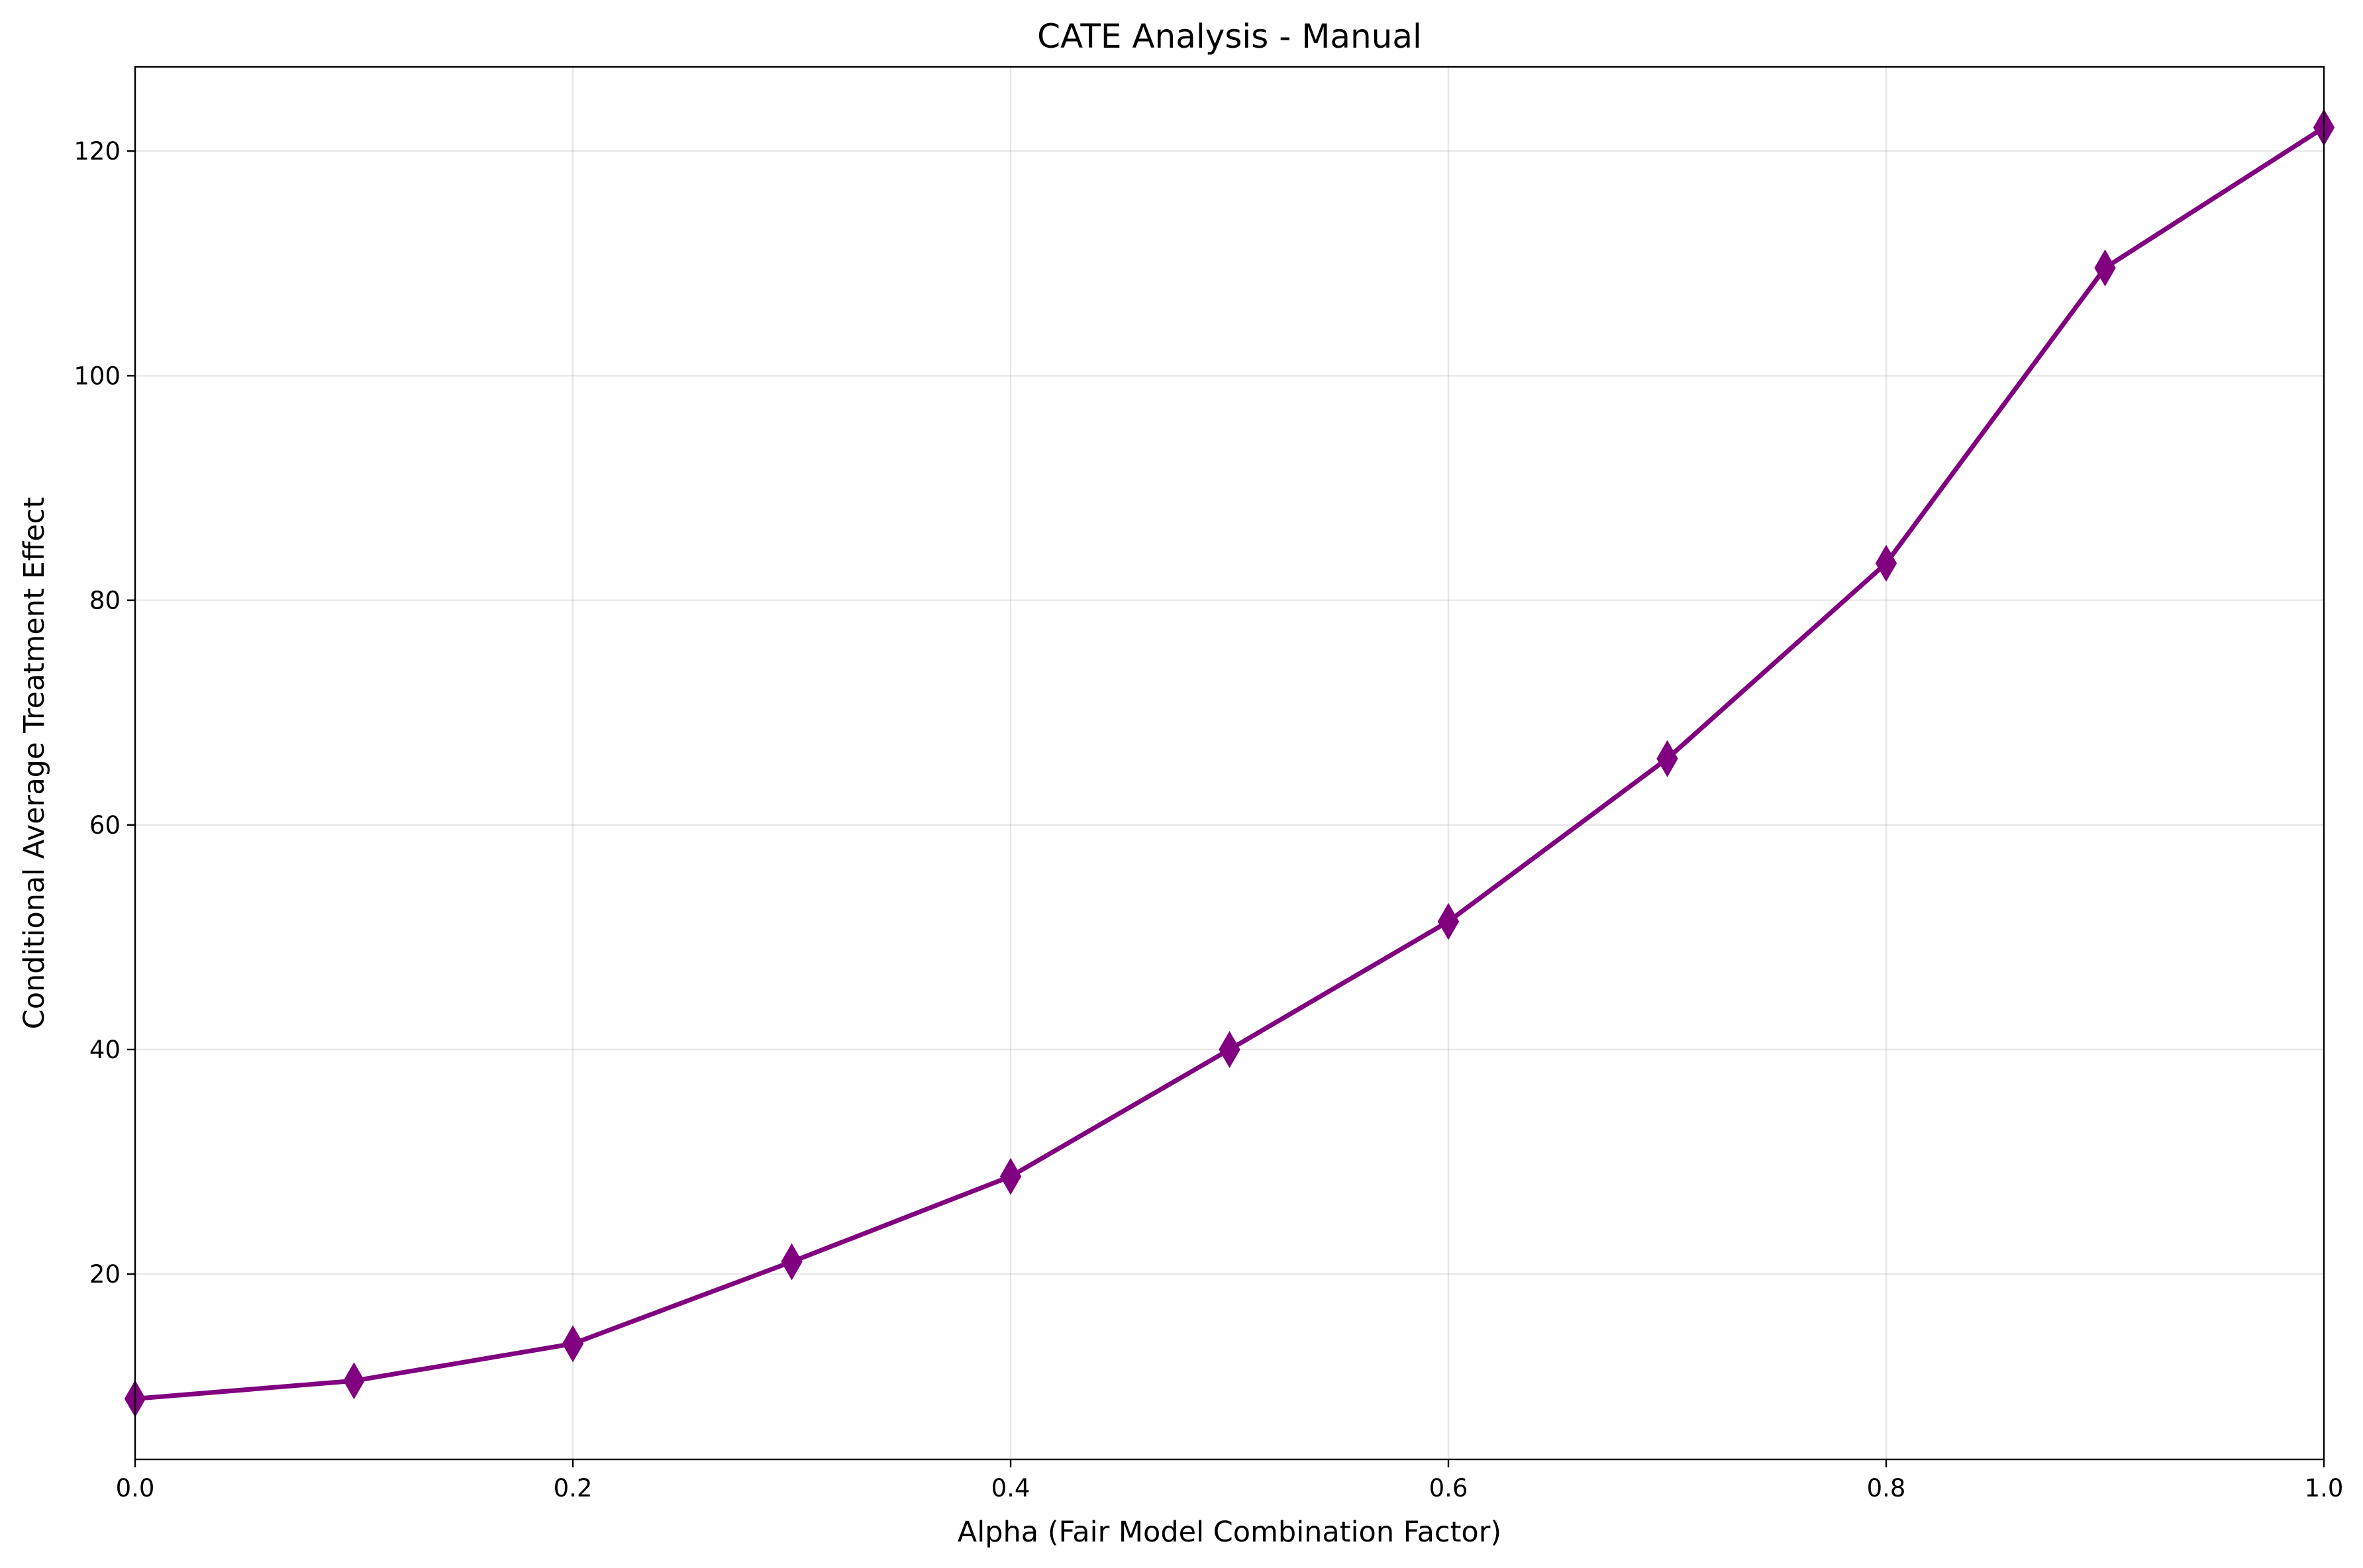 The height and width of the screenshot is (1568, 2363). What do you see at coordinates (97, 151) in the screenshot?
I see `y-tick-label: 120` at bounding box center [97, 151].